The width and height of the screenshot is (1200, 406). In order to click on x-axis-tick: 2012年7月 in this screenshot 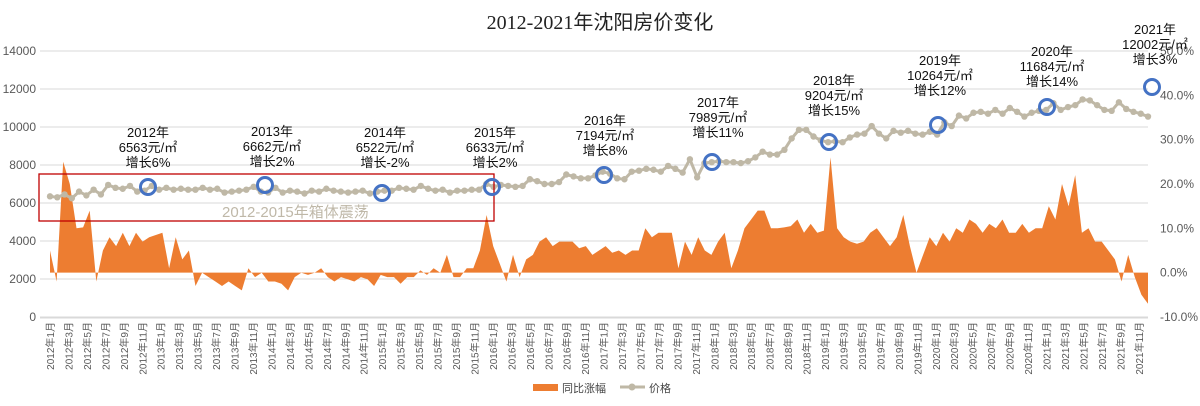, I will do `click(105, 346)`.